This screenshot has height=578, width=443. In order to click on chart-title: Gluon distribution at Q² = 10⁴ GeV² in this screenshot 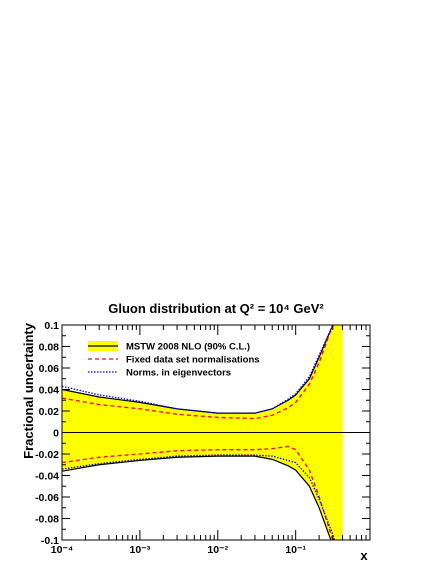, I will do `click(216, 308)`.